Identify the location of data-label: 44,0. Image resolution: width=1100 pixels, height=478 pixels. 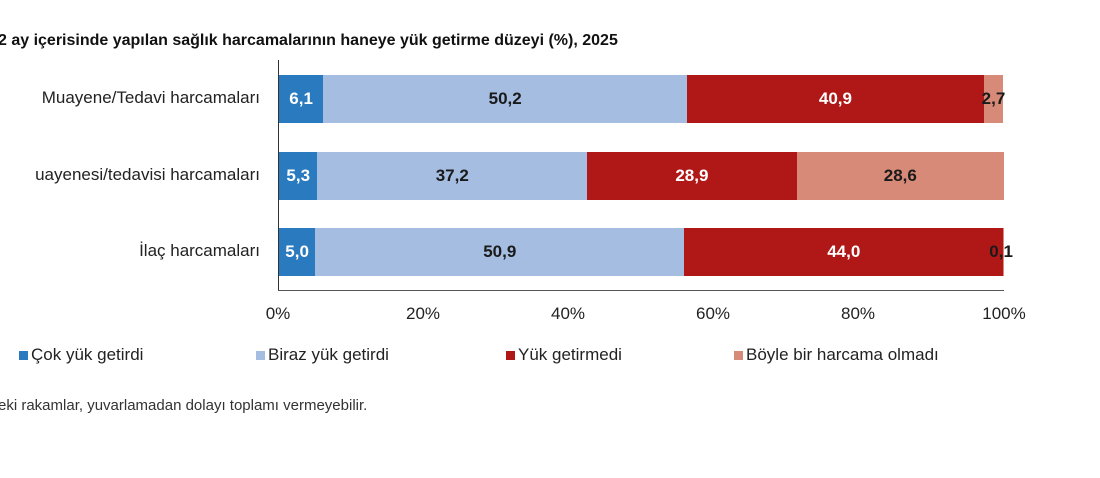
(844, 251).